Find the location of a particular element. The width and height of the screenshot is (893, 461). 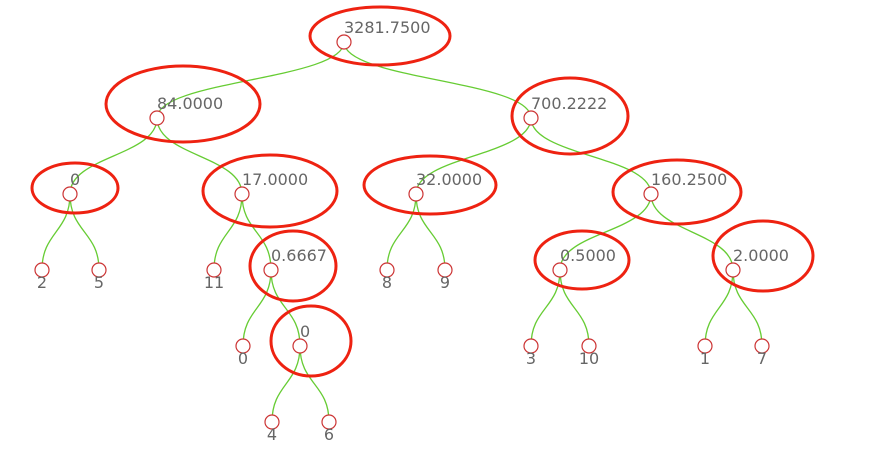

tree-node-internal: 17.0000 is located at coordinates (271, 186).